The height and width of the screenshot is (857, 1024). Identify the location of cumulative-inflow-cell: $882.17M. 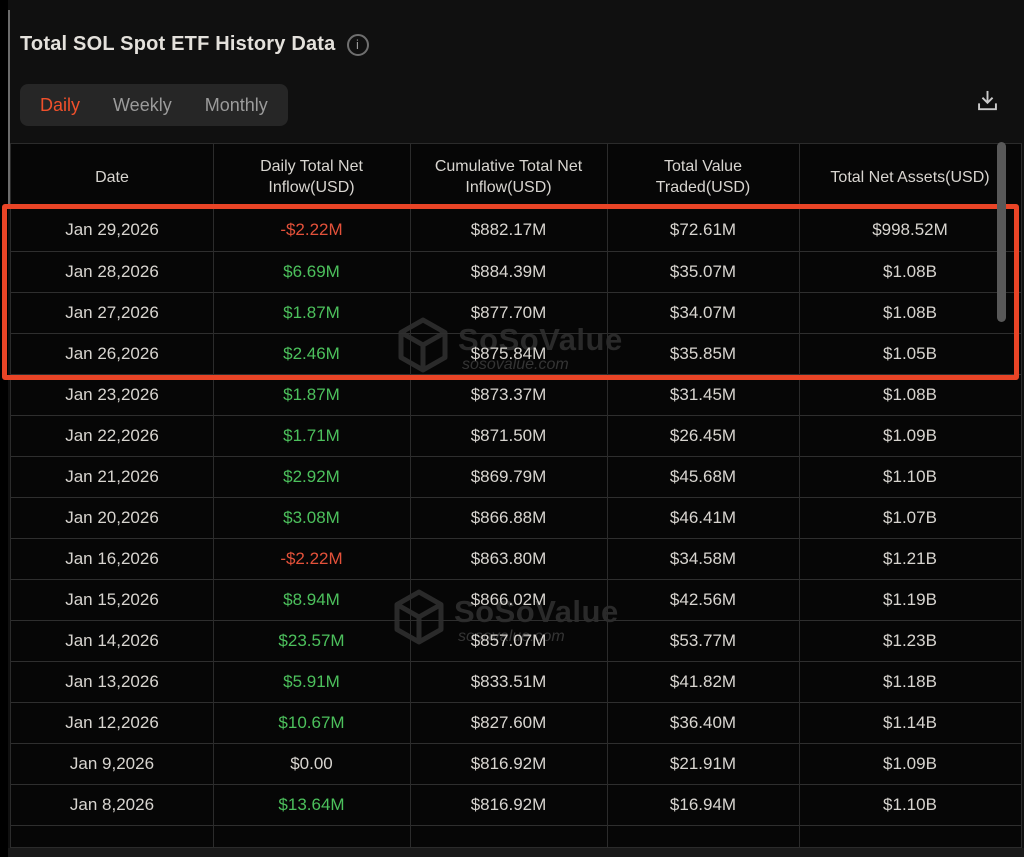
(508, 231).